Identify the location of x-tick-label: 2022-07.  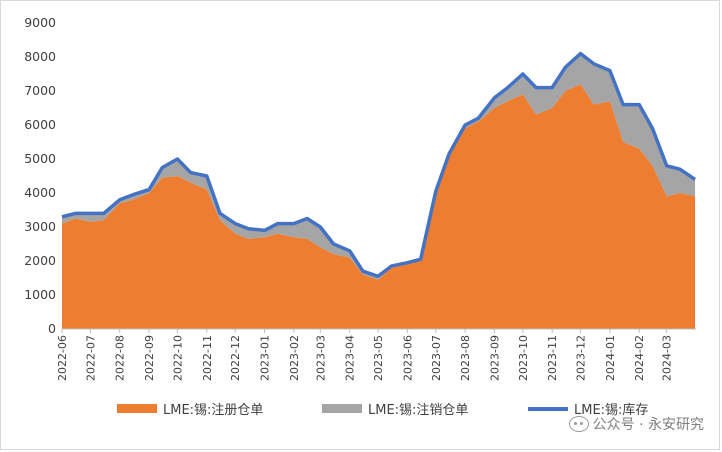
(90, 358).